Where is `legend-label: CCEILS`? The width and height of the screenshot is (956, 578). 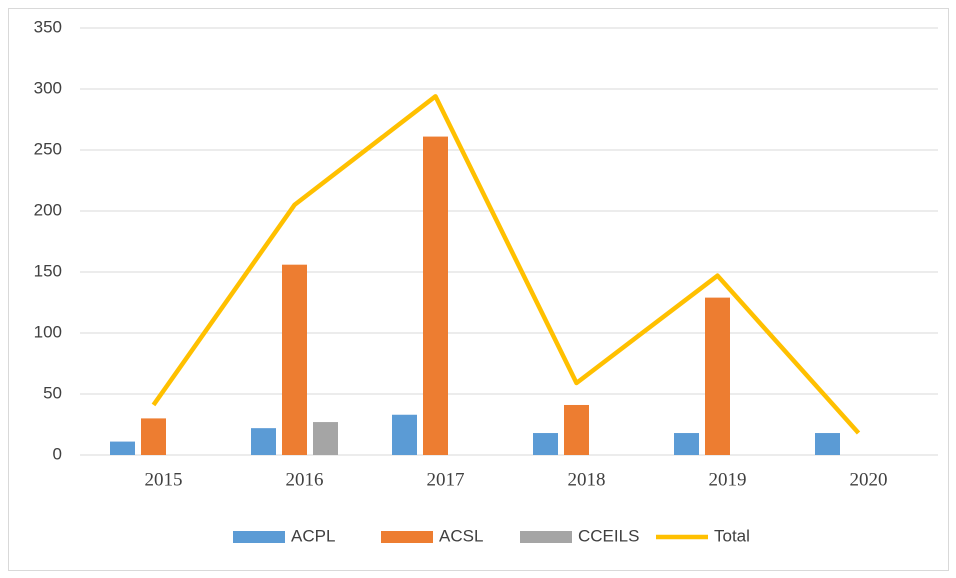 legend-label: CCEILS is located at coordinates (608, 535).